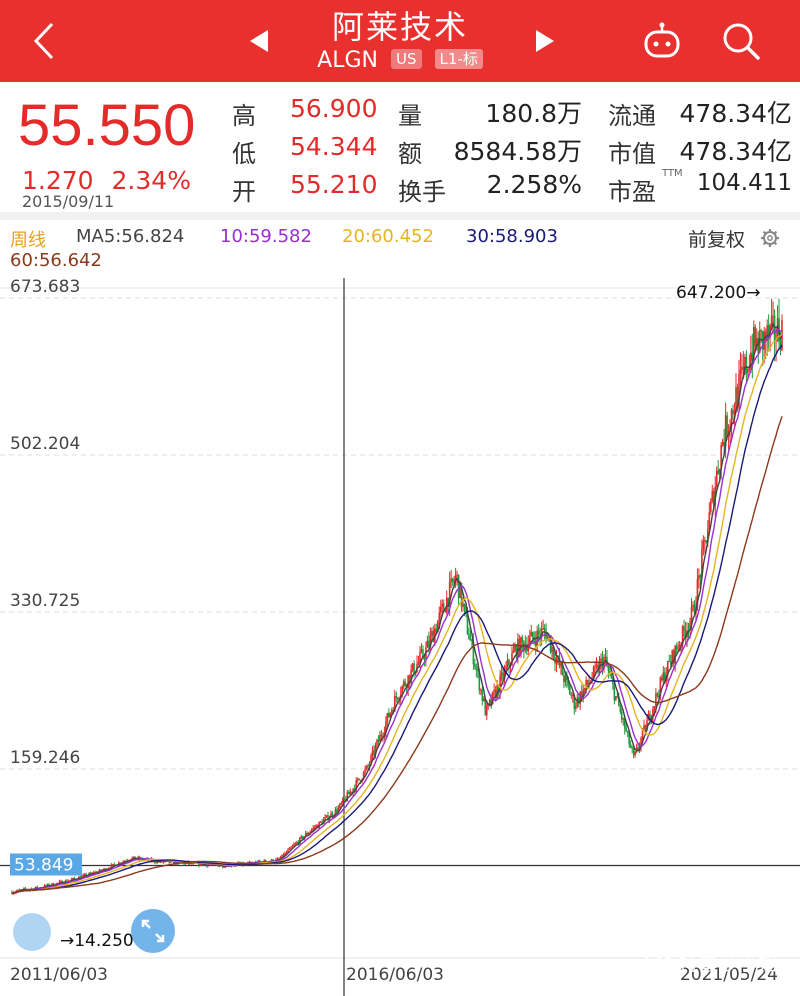 Image resolution: width=800 pixels, height=996 pixels. Describe the element at coordinates (400, 216) in the screenshot. I see `section-divider` at that location.